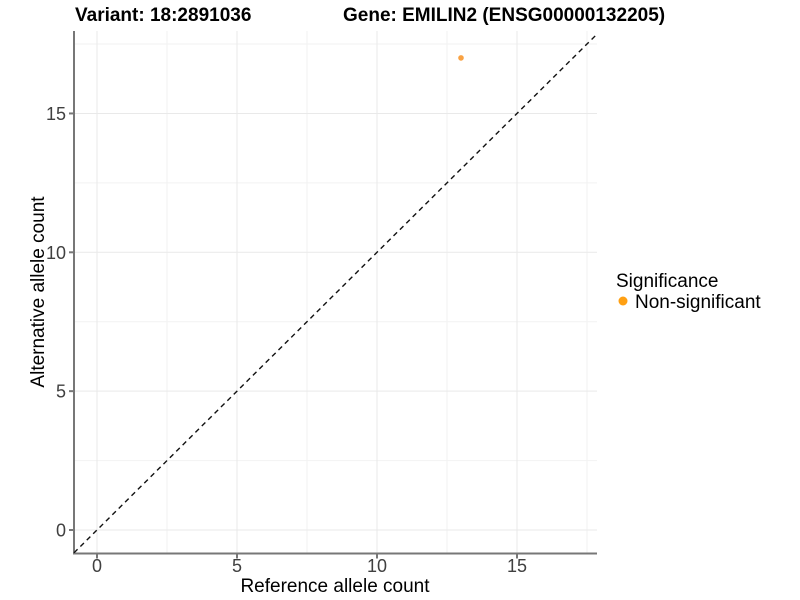 This screenshot has height=600, width=800. Describe the element at coordinates (623, 301) in the screenshot. I see `legend-key-dot-icon` at that location.